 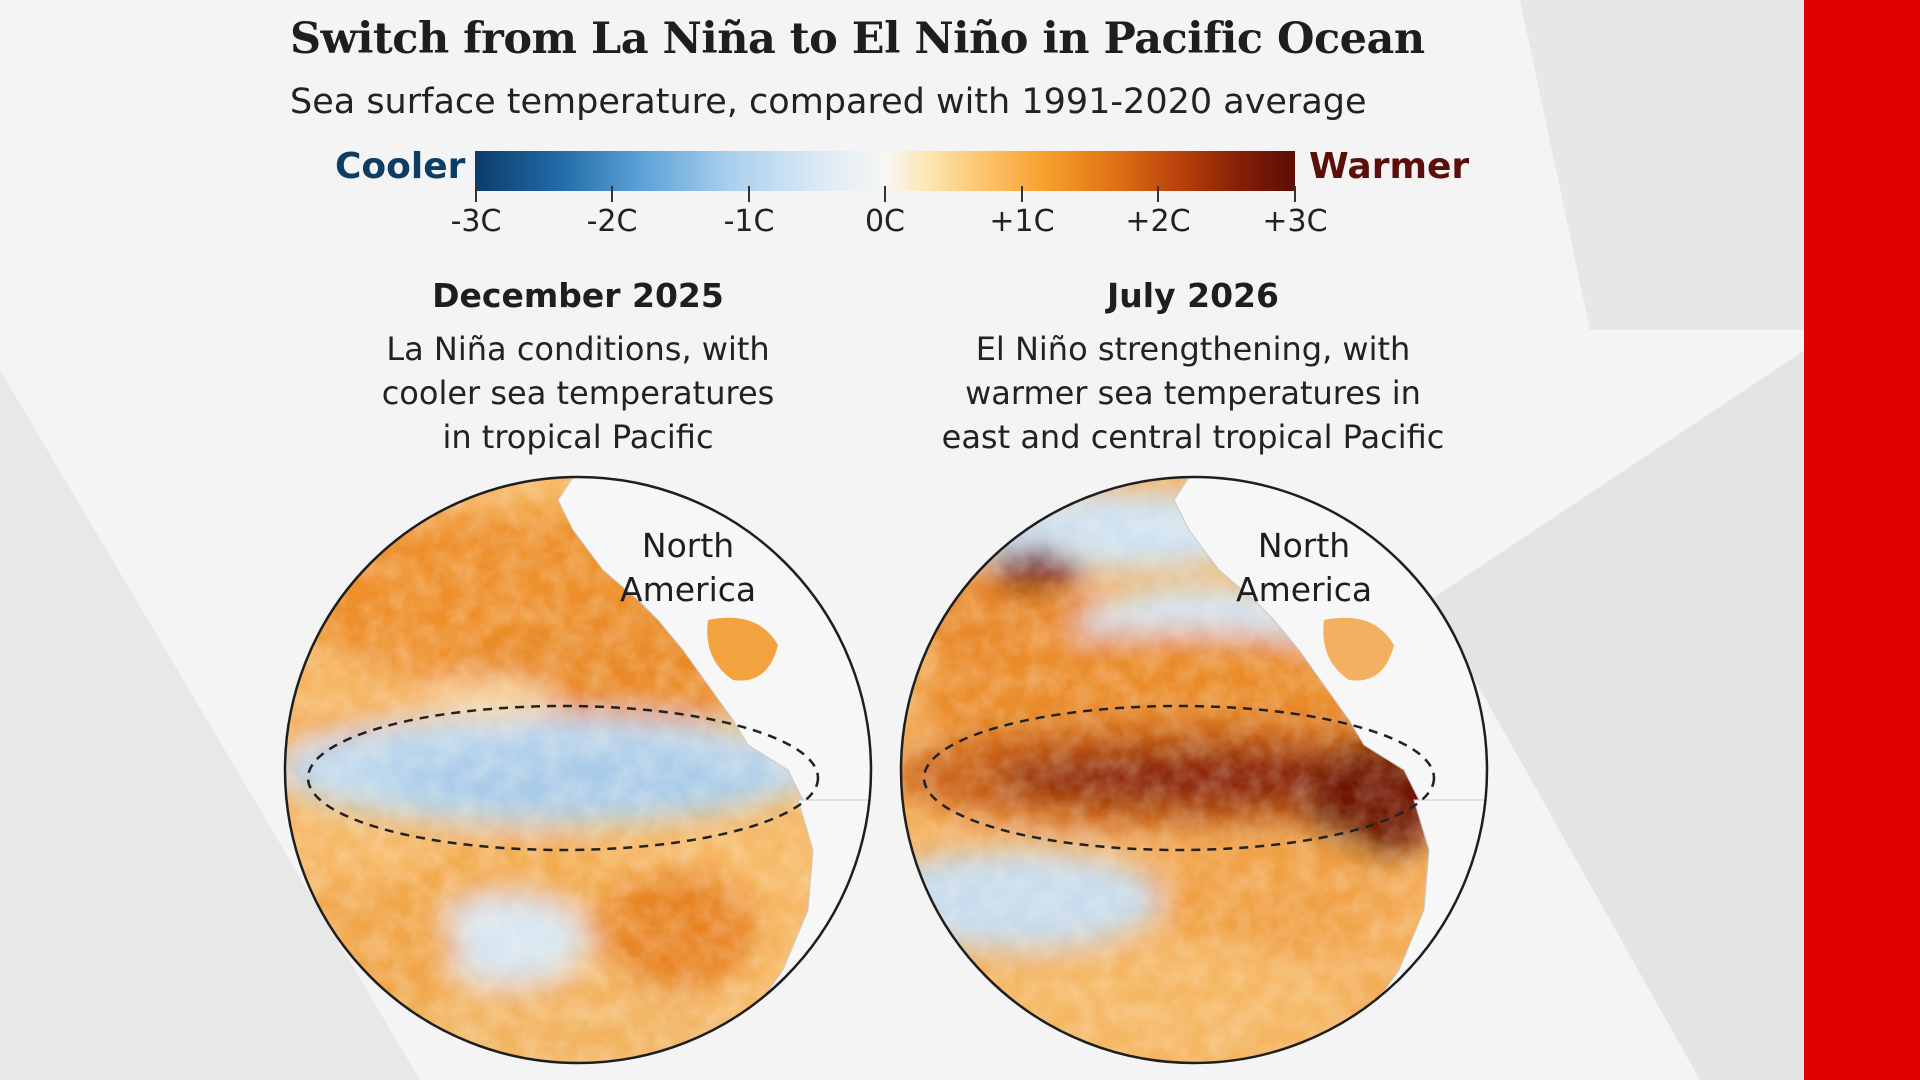 What do you see at coordinates (1193, 437) in the screenshot?
I see `panel-description-line: east and central tropical Pacific` at bounding box center [1193, 437].